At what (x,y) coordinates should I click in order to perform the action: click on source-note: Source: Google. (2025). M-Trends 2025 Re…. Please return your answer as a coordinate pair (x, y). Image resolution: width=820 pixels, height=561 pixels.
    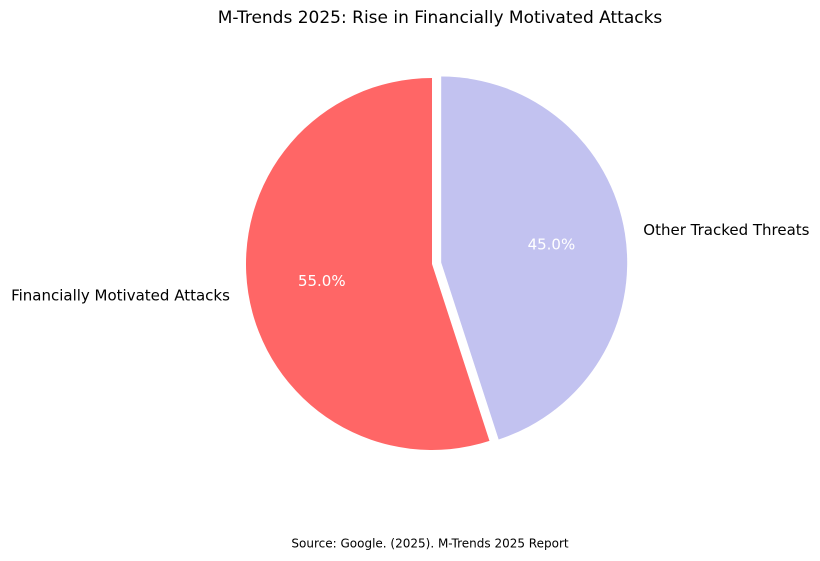
    Looking at the image, I should click on (429, 544).